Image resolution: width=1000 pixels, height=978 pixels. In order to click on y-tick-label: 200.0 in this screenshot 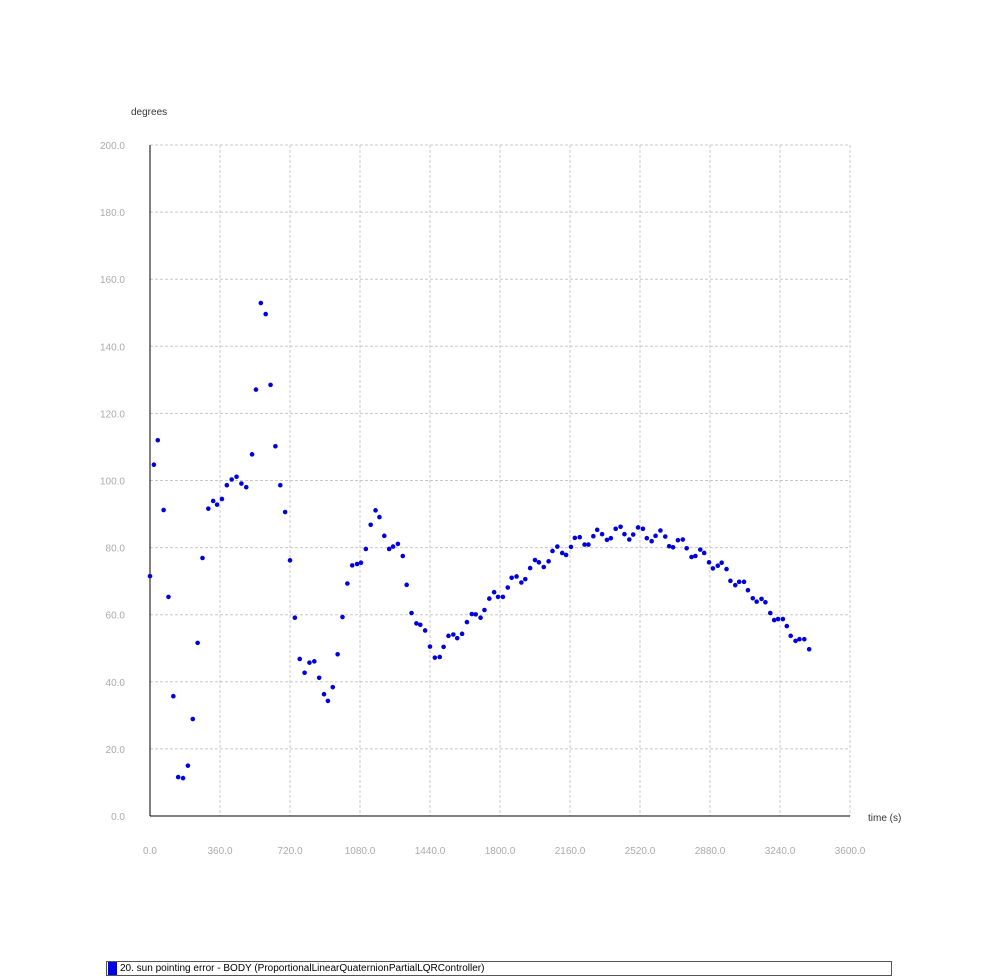, I will do `click(112, 146)`.